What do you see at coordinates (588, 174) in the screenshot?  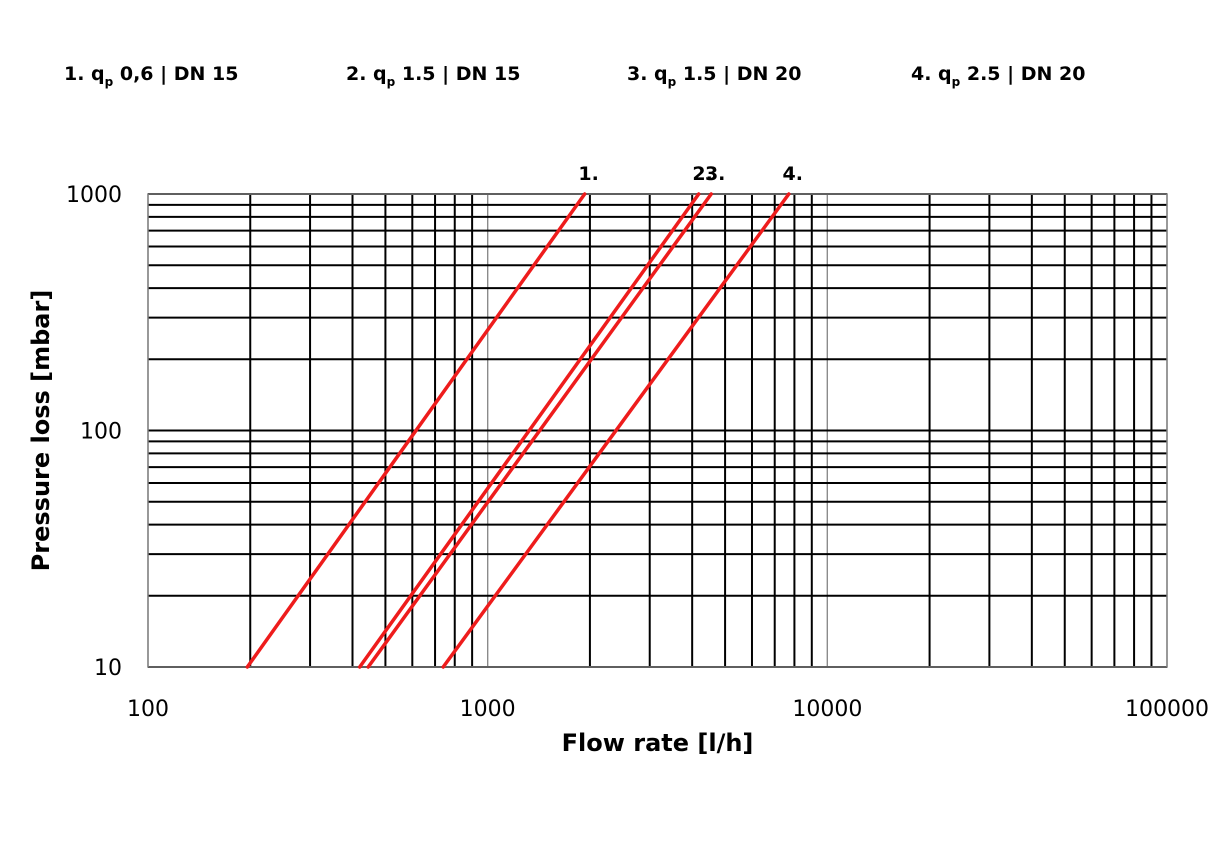 I see `curve-label-1: 1.` at bounding box center [588, 174].